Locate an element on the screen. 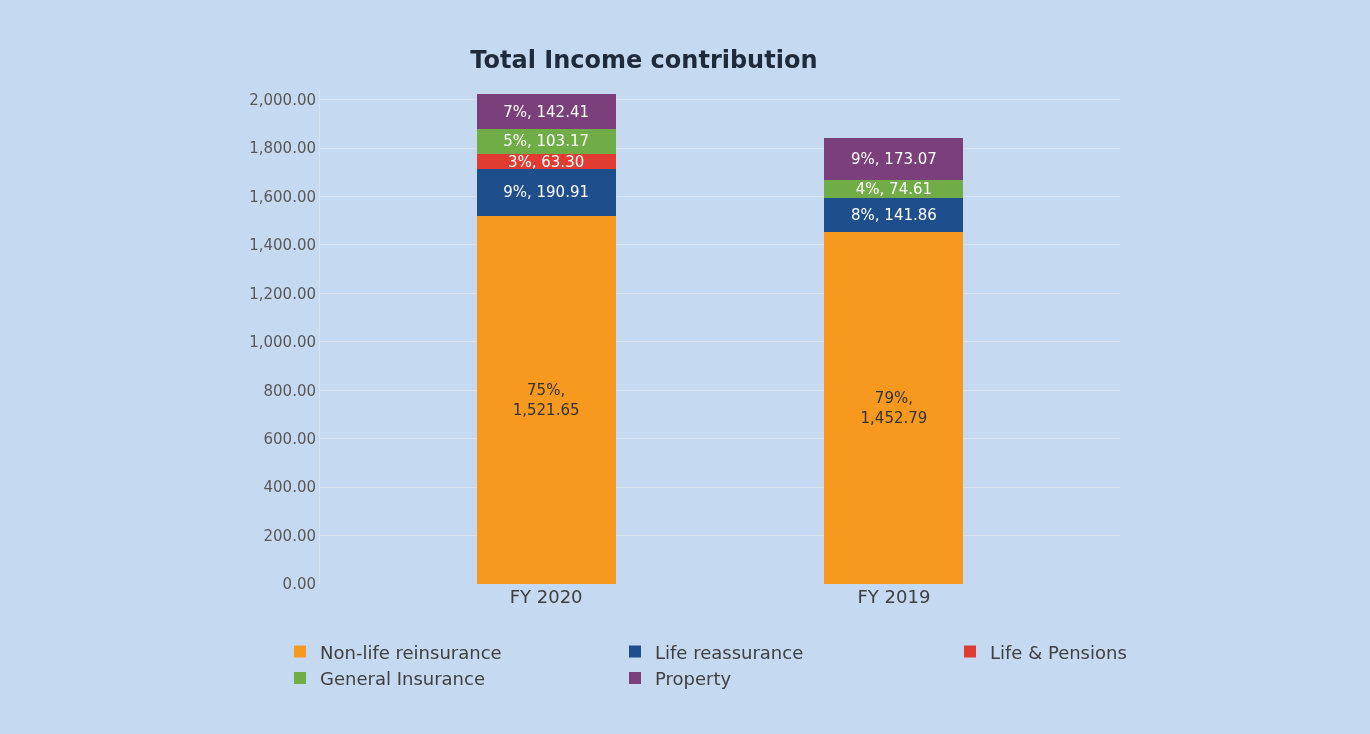 The width and height of the screenshot is (1370, 734). legend-label: Property is located at coordinates (693, 679).